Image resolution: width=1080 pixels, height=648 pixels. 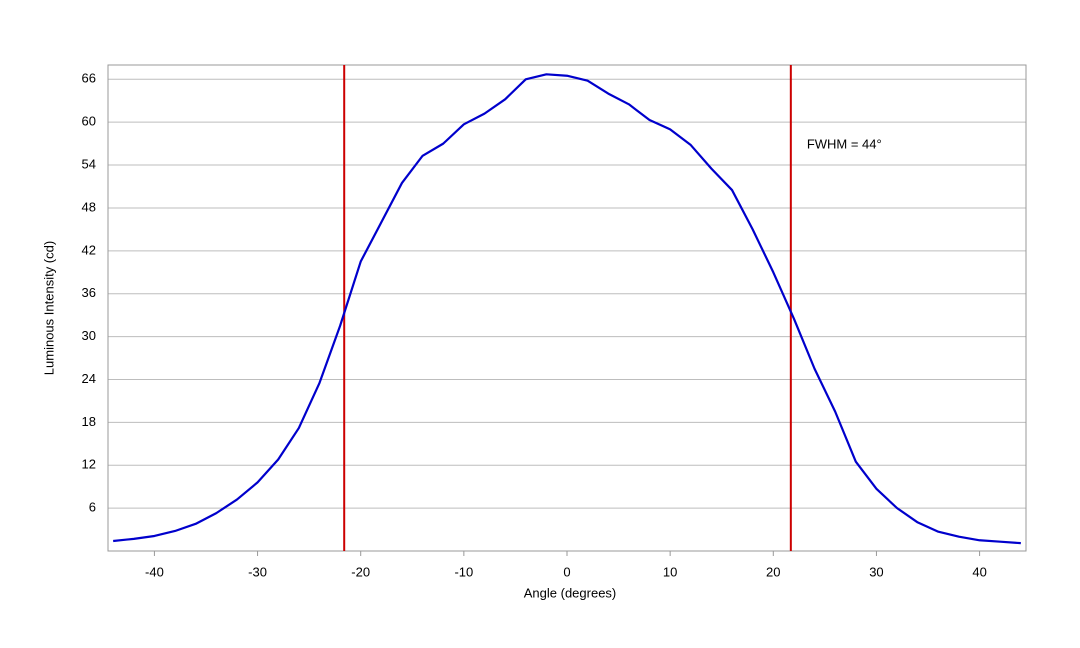 I want to click on annotation: FWHM = 44°, so click(x=844, y=143).